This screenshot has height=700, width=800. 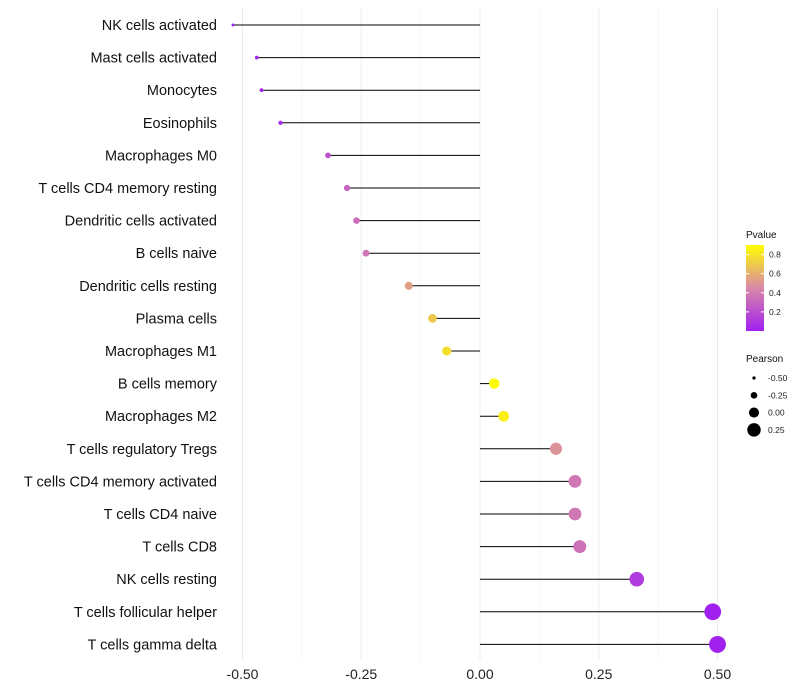 I want to click on y-axis-label: T cells CD4 memory activated, so click(x=120, y=482).